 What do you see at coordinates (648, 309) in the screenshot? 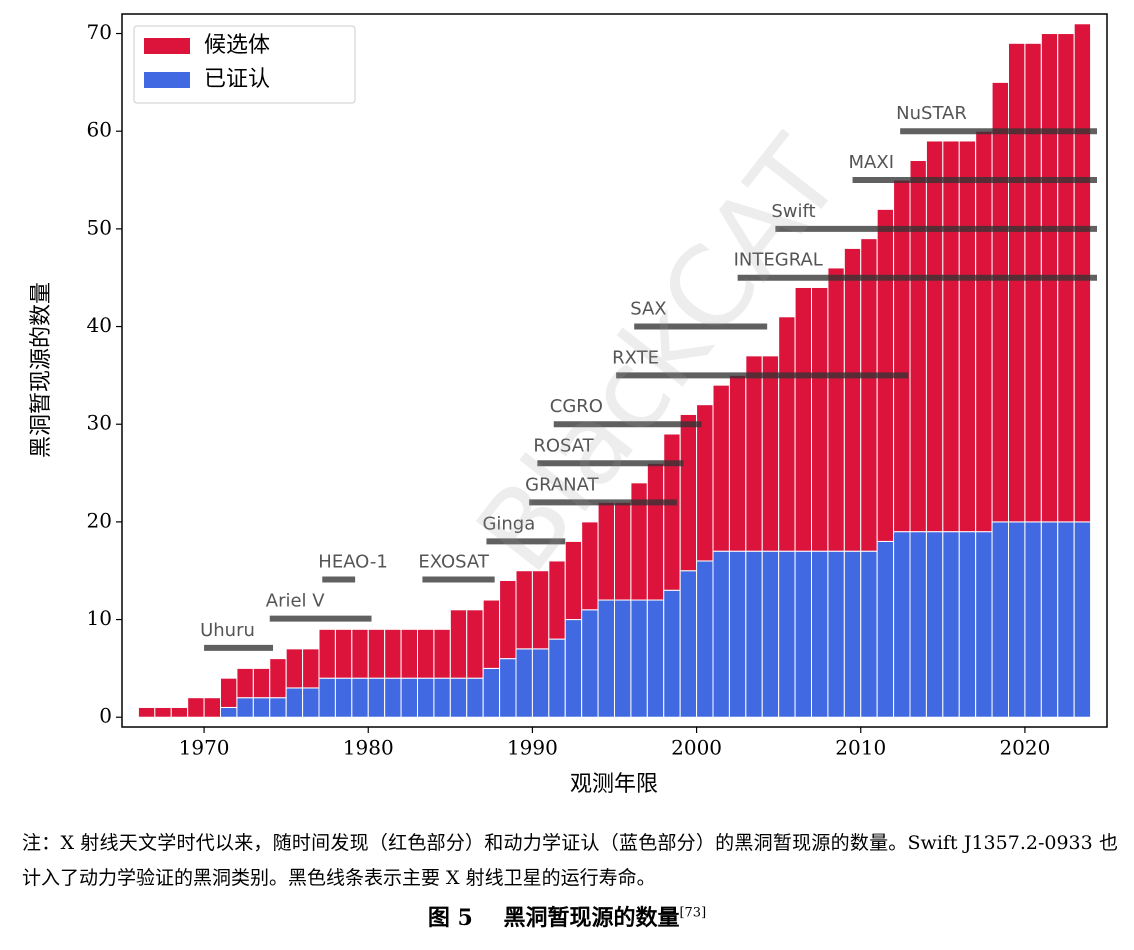
I see `mission-label: SAX` at bounding box center [648, 309].